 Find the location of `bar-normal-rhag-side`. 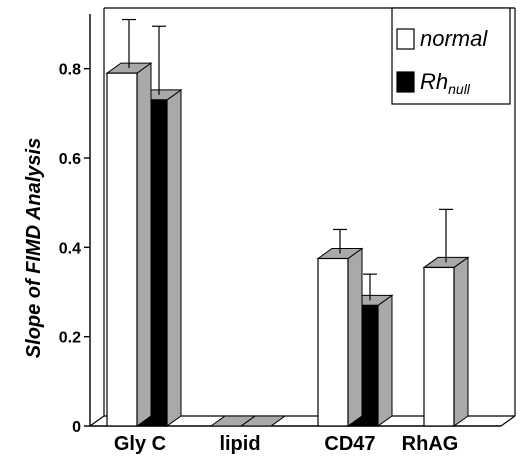

bar-normal-rhag-side is located at coordinates (461, 341).